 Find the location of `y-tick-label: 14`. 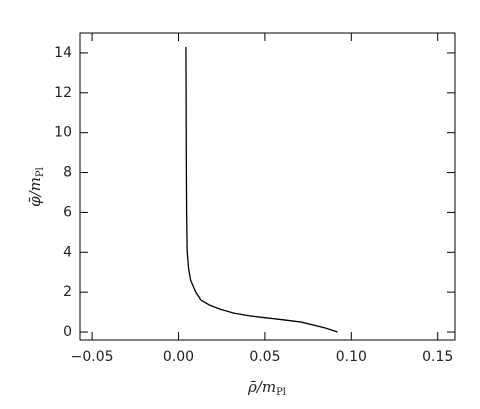

y-tick-label: 14 is located at coordinates (63, 53).